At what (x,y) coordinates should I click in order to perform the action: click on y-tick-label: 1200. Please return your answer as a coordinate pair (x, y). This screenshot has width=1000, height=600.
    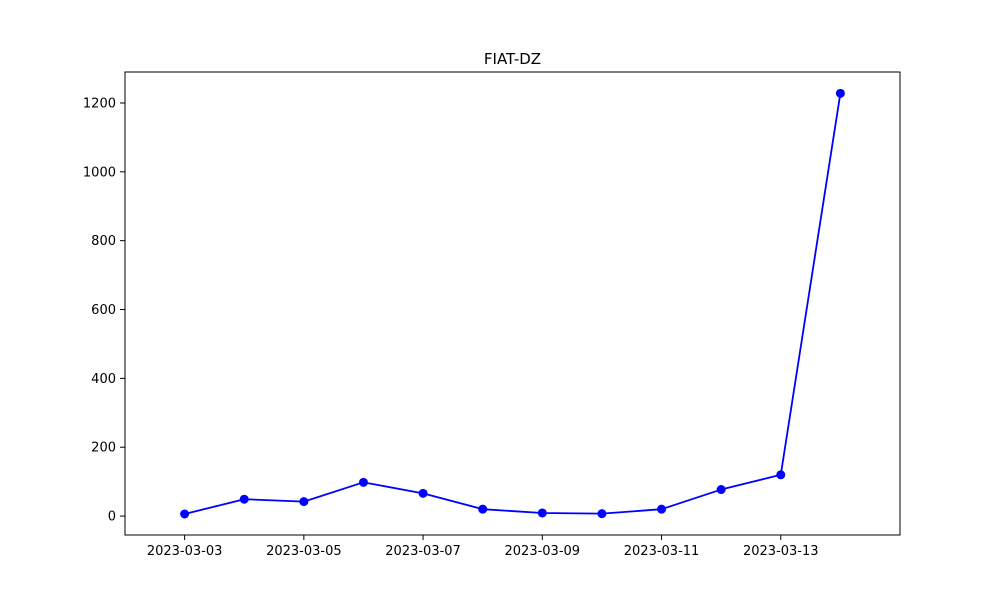
    Looking at the image, I should click on (99, 103).